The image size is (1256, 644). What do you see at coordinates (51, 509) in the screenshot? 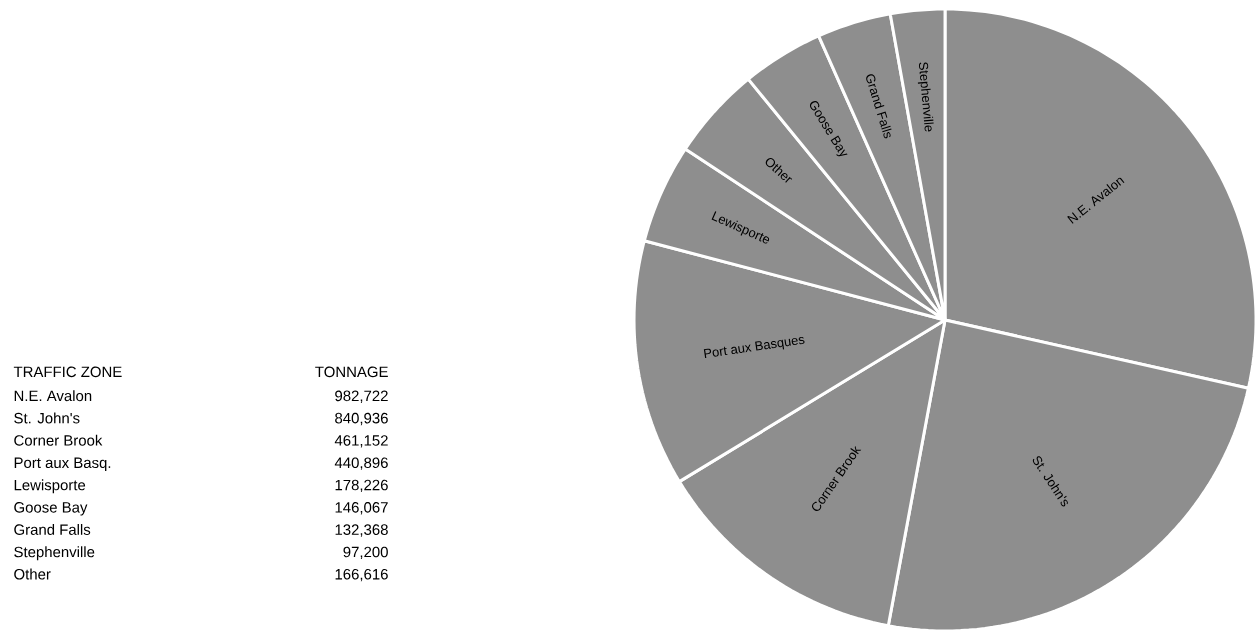
I see `text: Goose Bay` at bounding box center [51, 509].